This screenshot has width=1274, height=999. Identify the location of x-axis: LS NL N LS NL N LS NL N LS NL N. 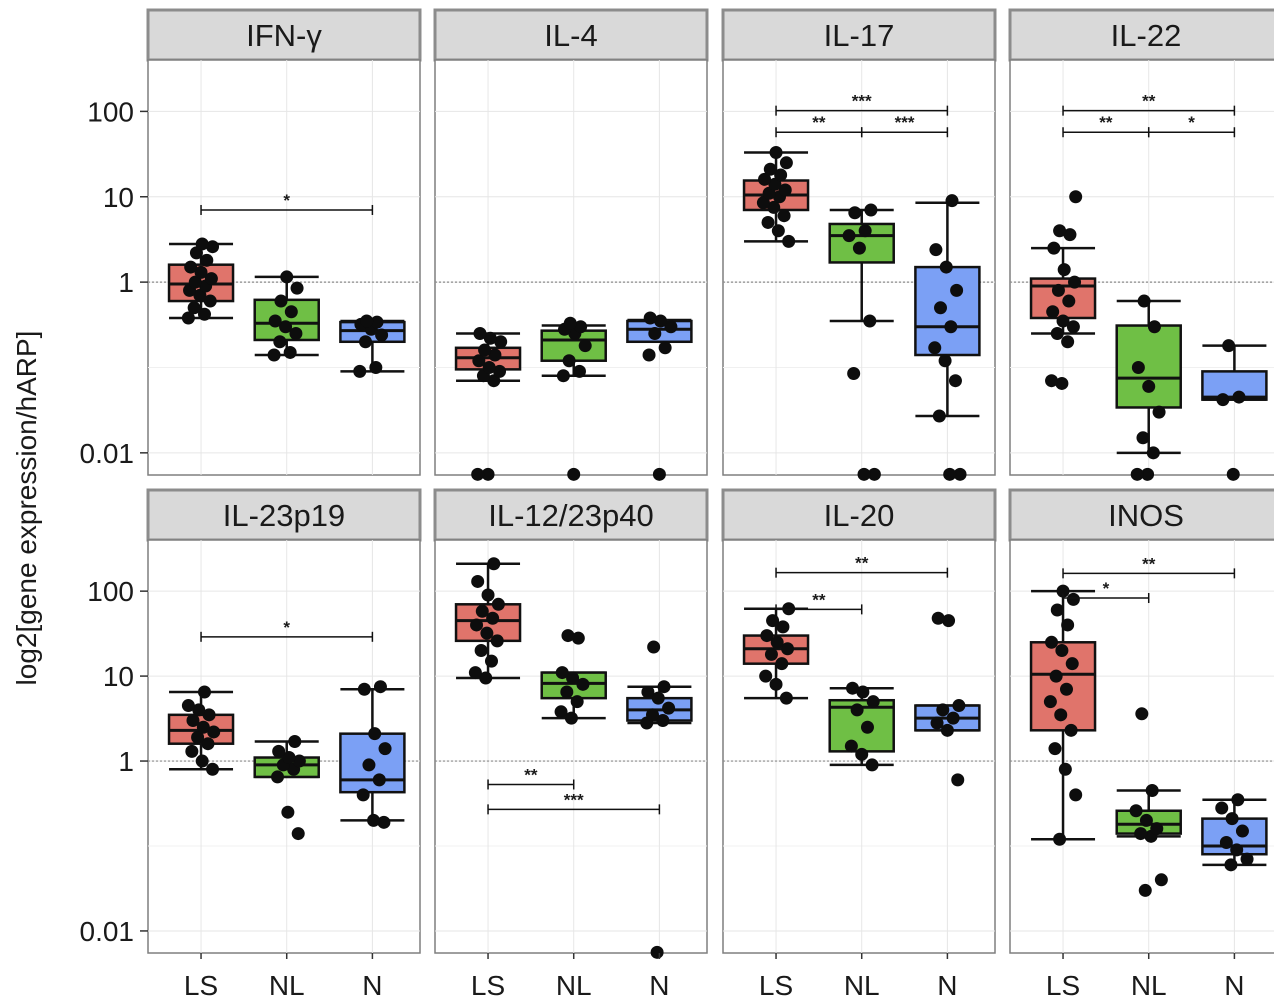
(714, 976).